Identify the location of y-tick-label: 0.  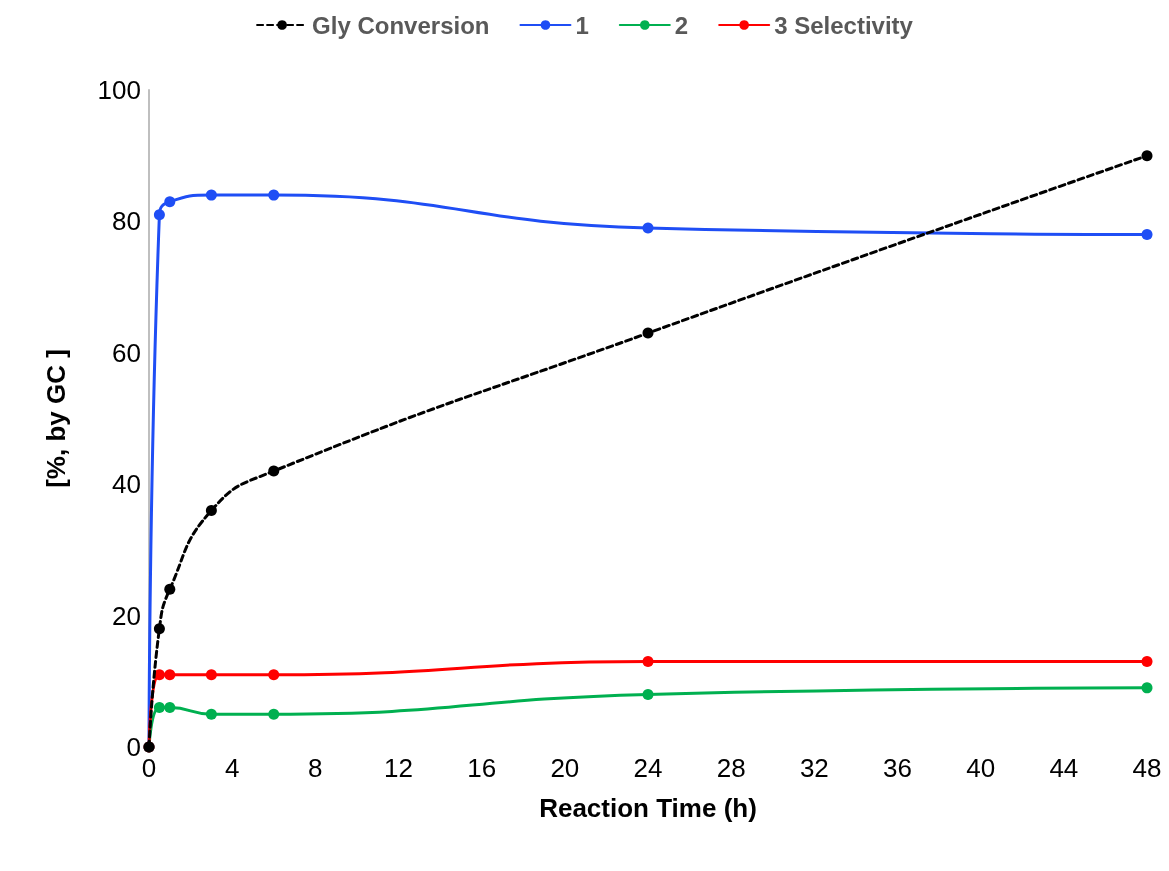
(133, 747).